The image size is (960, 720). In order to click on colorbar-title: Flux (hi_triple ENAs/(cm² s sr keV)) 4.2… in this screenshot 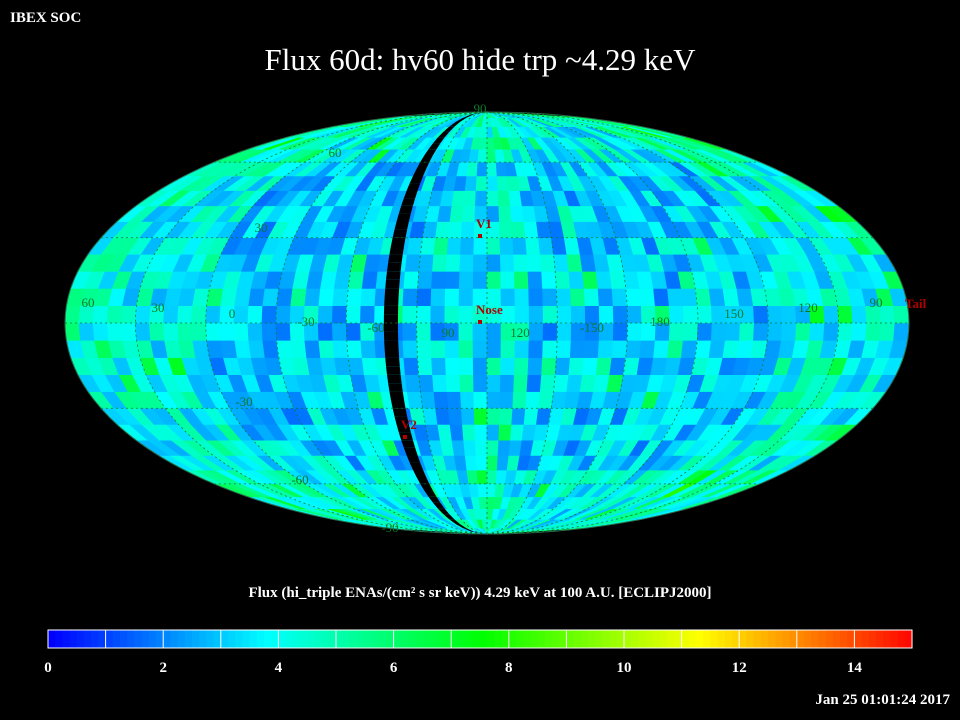, I will do `click(480, 593)`.